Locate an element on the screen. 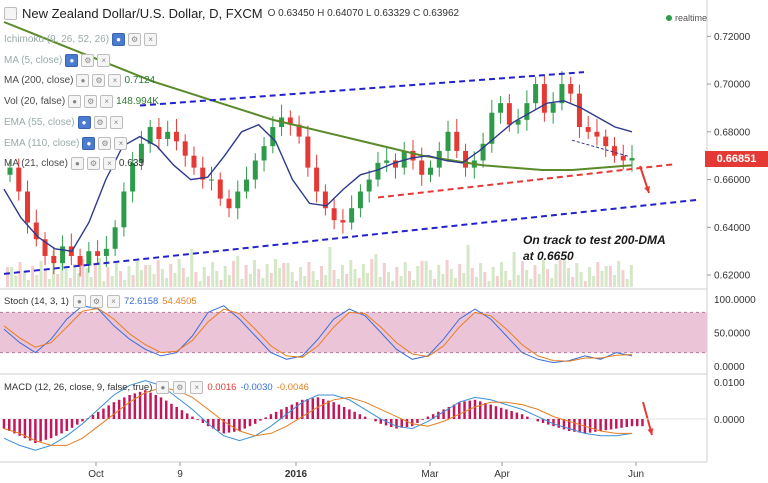 This screenshot has width=768, height=483. realtime-indicator: realtime is located at coordinates (686, 18).